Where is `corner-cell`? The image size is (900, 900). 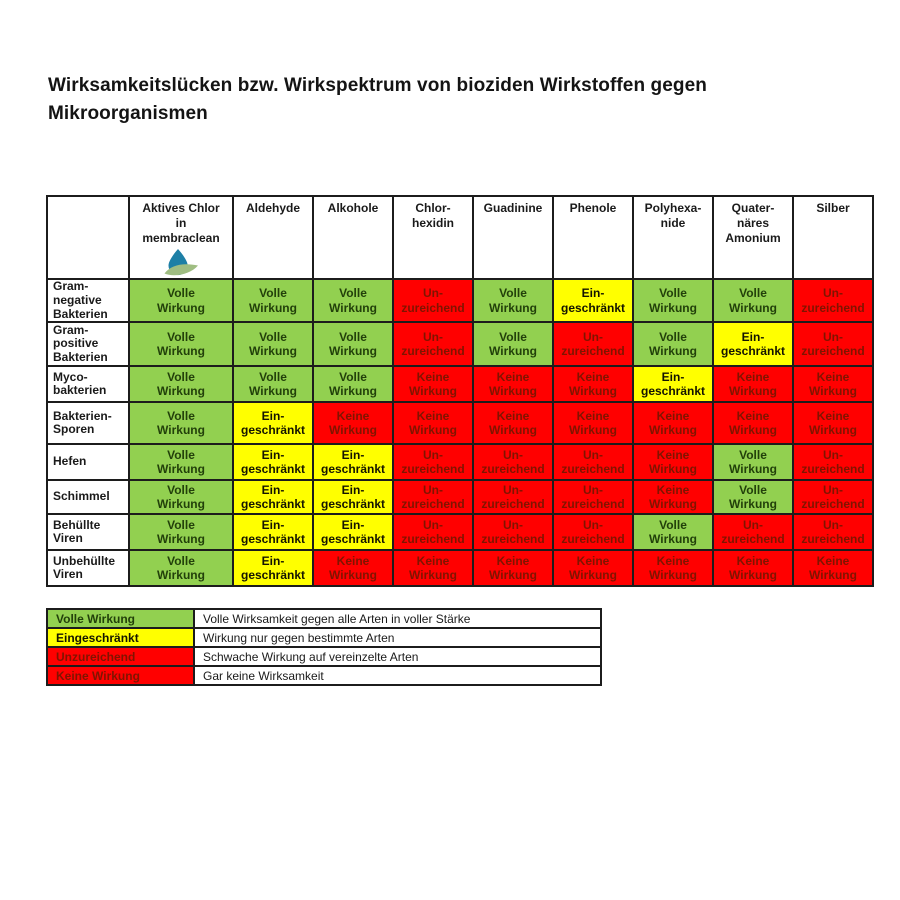
corner-cell is located at coordinates (88, 237).